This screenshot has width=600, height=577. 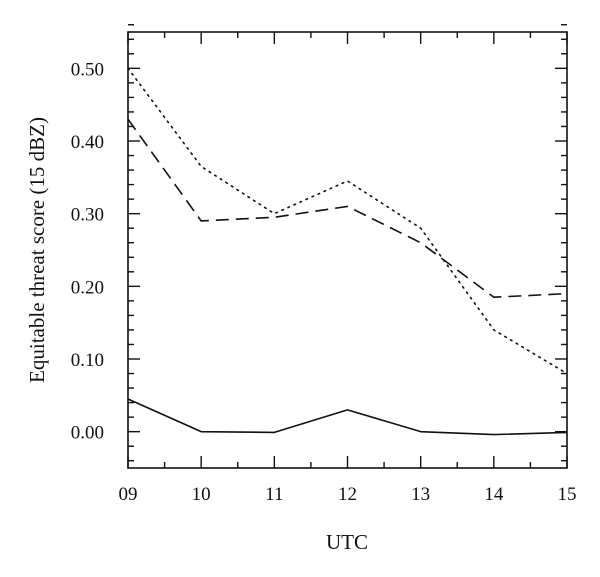 I want to click on y-tick-label: 0.20, so click(x=87, y=287).